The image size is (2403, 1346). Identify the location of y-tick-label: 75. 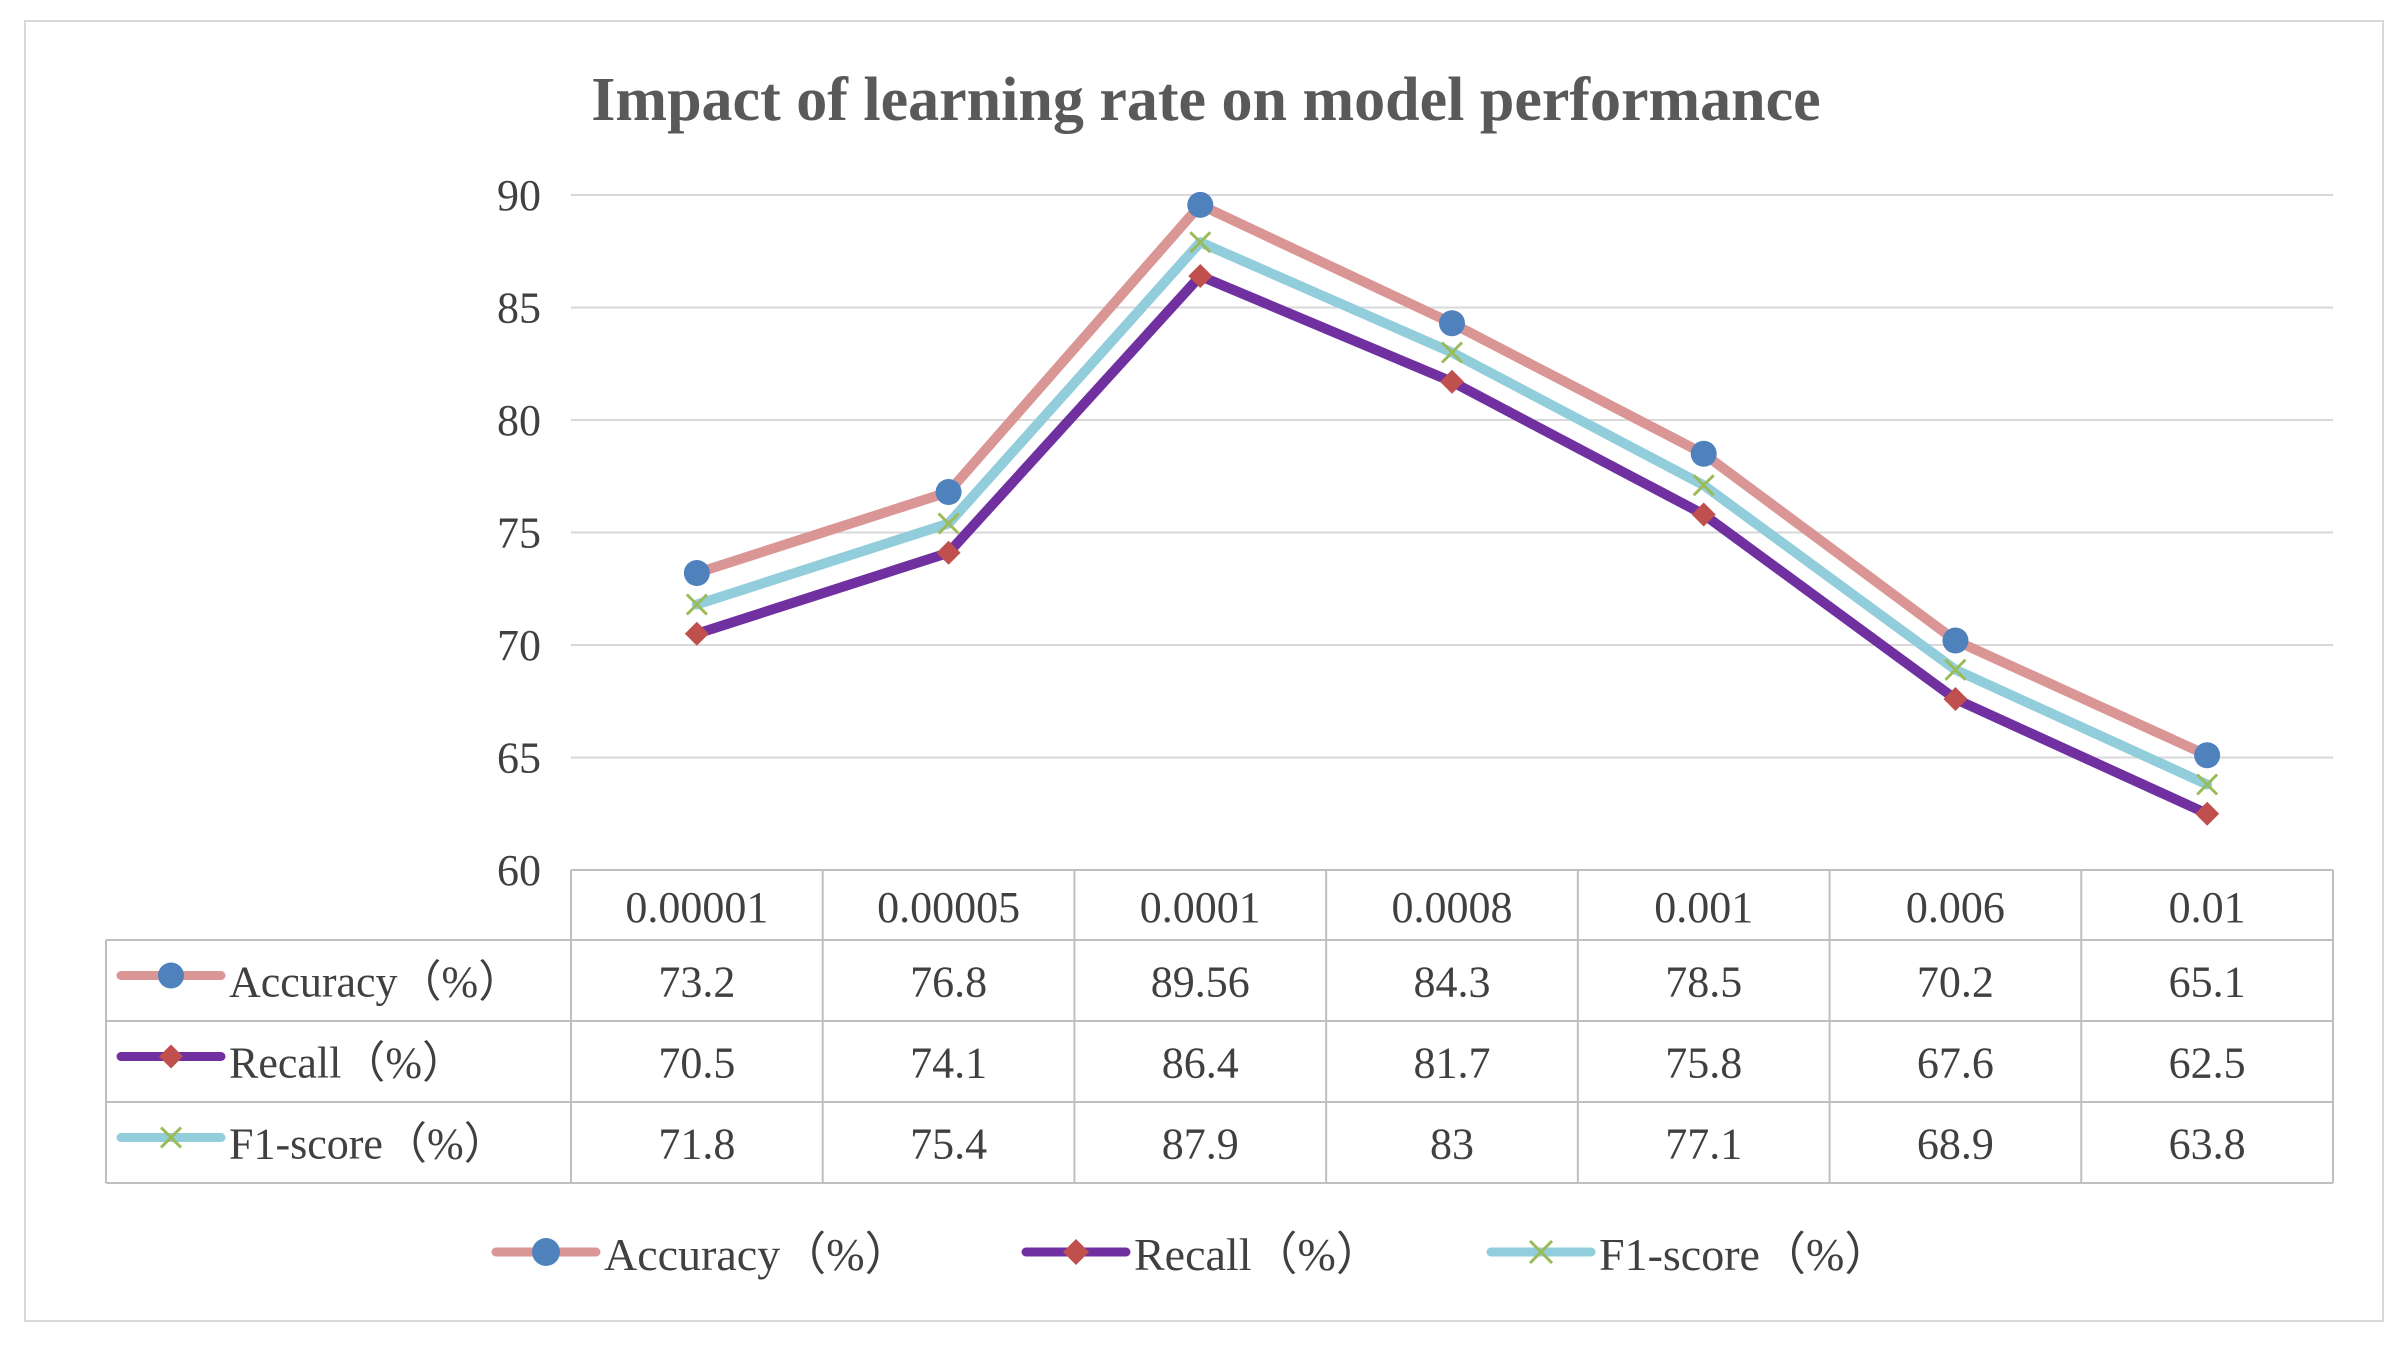
(519, 533).